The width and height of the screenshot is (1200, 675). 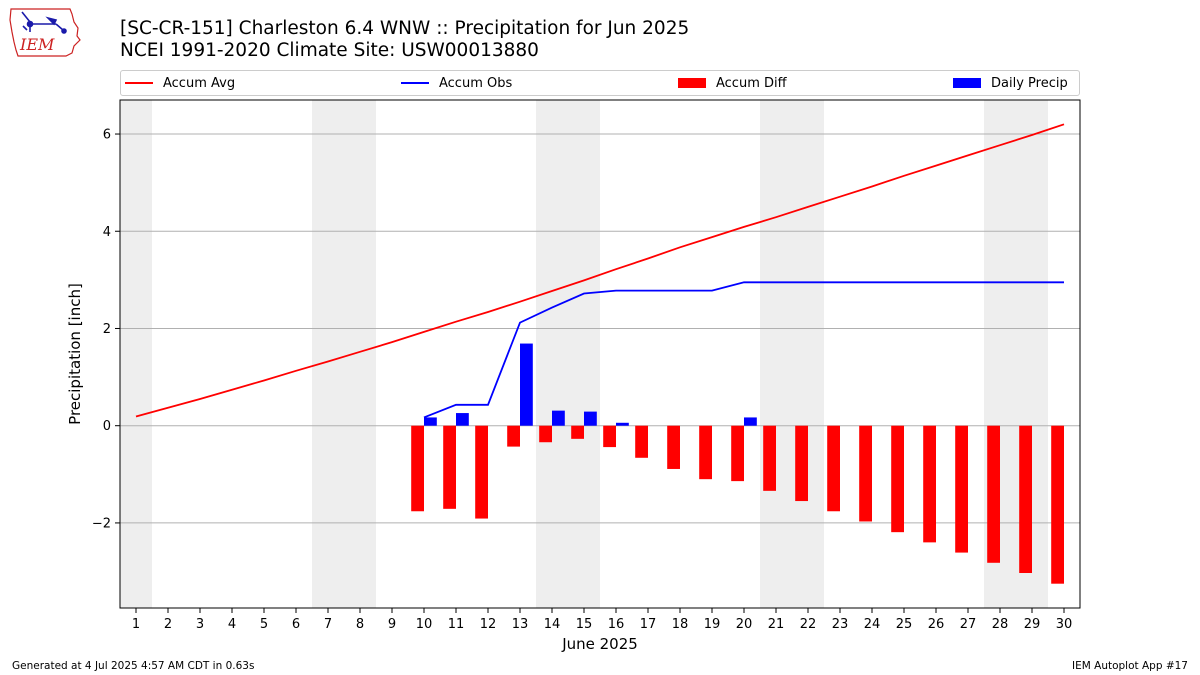 I want to click on x-tick-label-9: 9, so click(x=392, y=624).